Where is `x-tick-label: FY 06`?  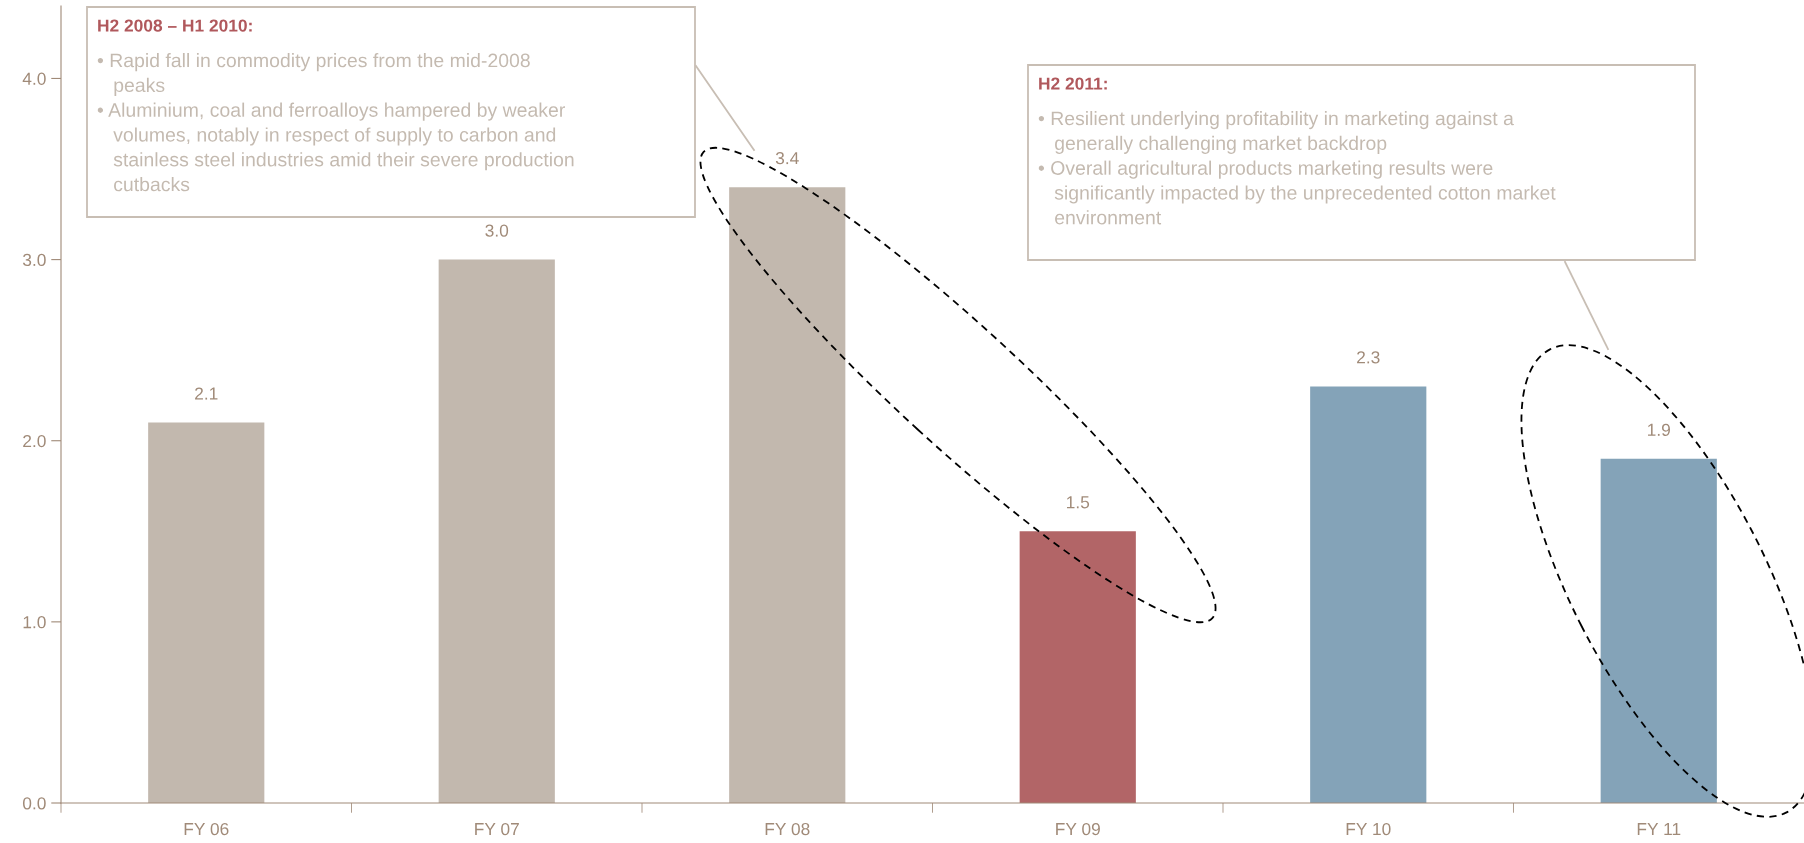 x-tick-label: FY 06 is located at coordinates (206, 829).